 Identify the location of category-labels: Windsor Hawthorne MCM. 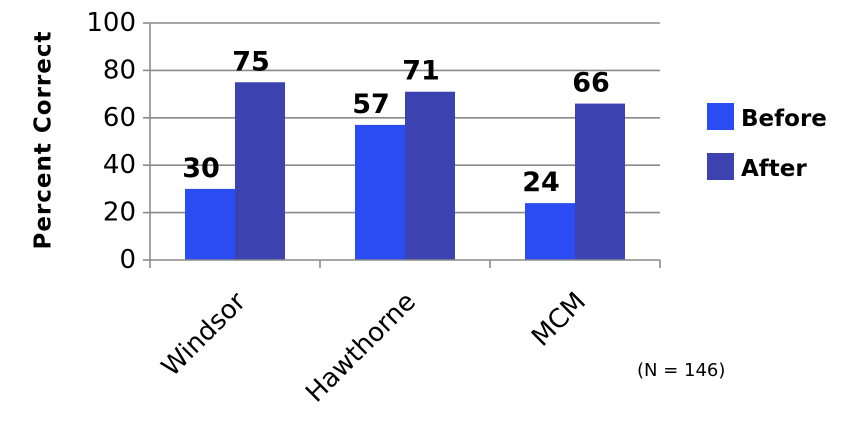
(374, 348).